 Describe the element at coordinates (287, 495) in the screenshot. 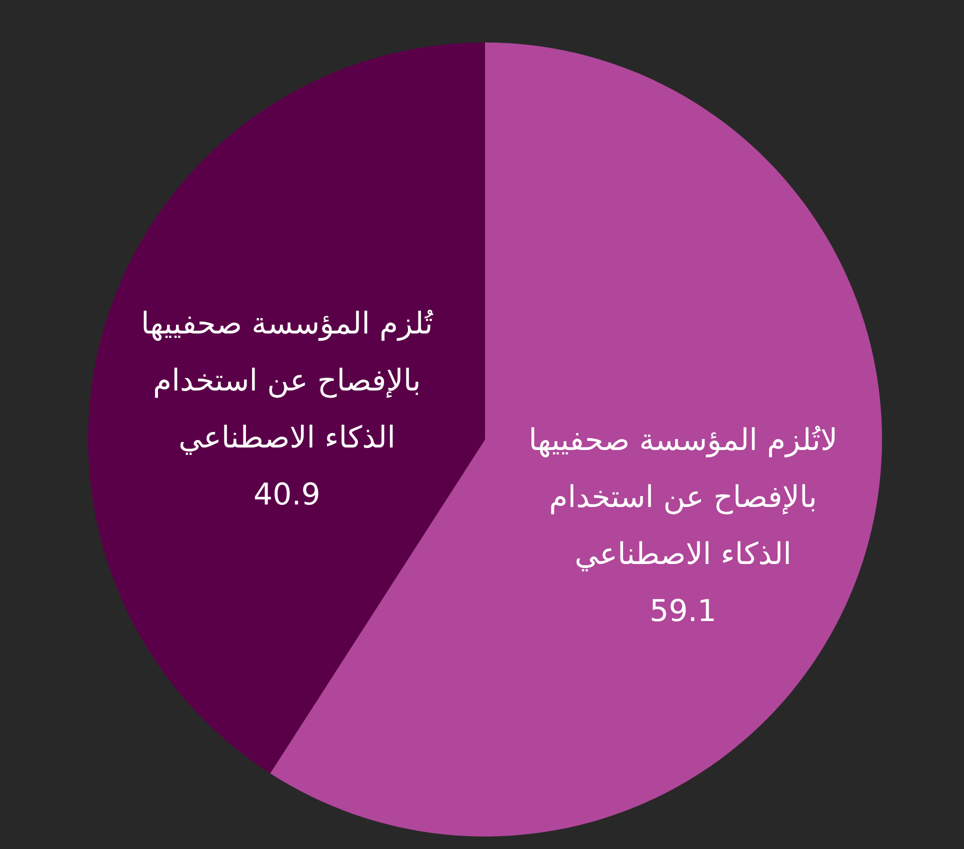

I see `data-label: 40.9` at that location.